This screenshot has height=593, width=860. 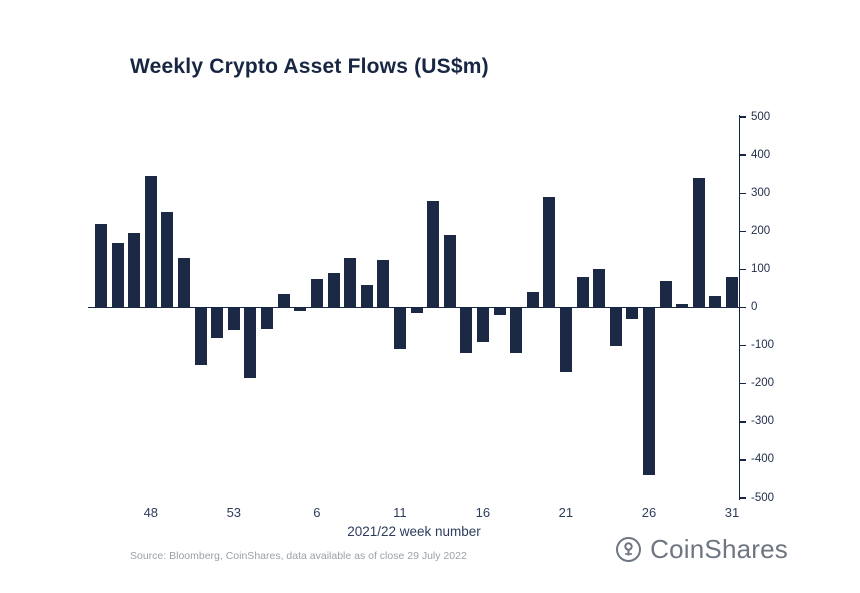 What do you see at coordinates (732, 512) in the screenshot?
I see `x-tick-label: 31` at bounding box center [732, 512].